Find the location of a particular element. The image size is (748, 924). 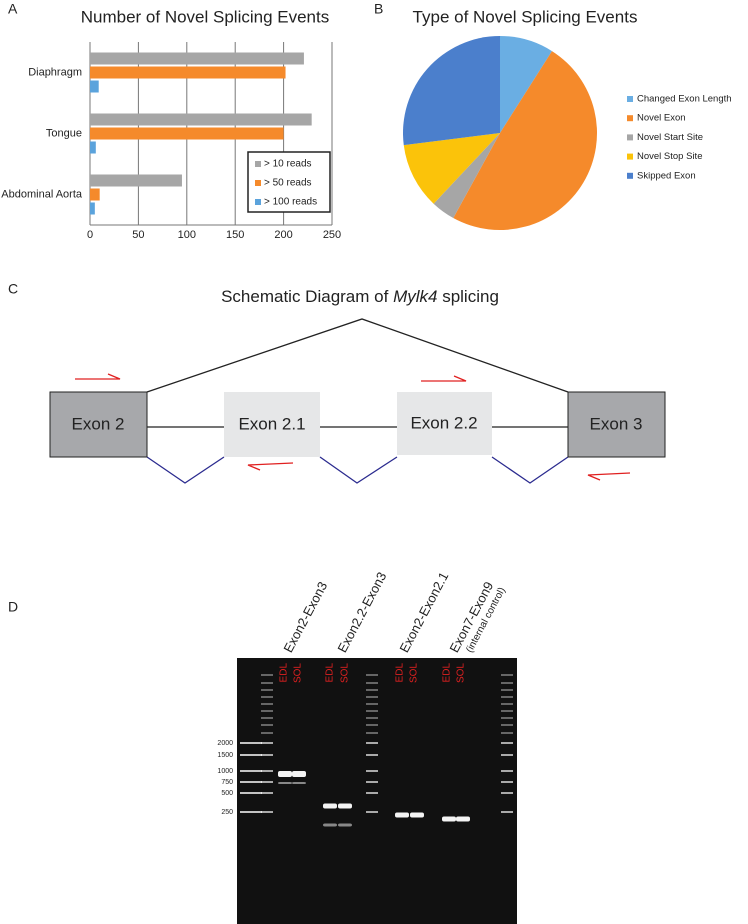

legend-label: Novel Exon is located at coordinates (661, 118).